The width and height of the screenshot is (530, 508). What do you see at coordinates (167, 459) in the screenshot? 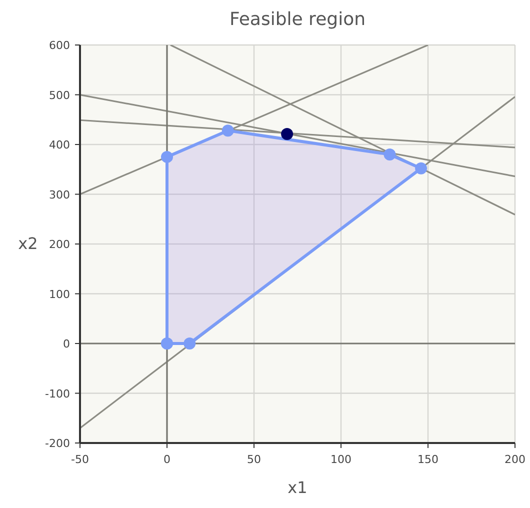
I see `x-tick-label: 0` at bounding box center [167, 459].